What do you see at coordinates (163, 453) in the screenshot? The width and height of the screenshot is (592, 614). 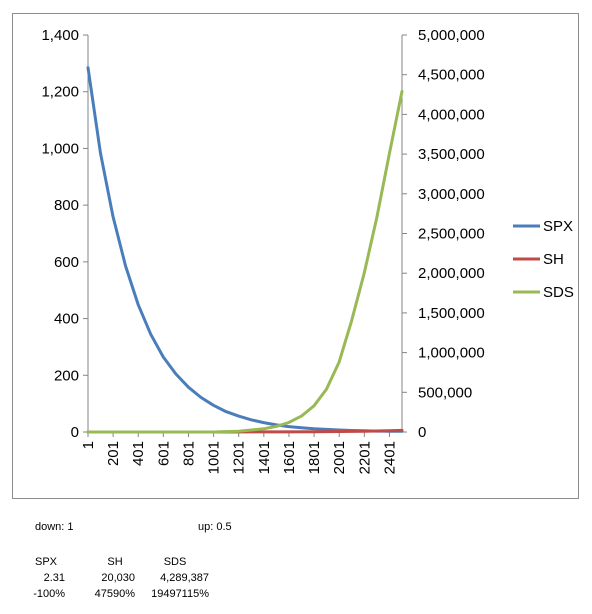 I see `x-tick-label: 601` at bounding box center [163, 453].